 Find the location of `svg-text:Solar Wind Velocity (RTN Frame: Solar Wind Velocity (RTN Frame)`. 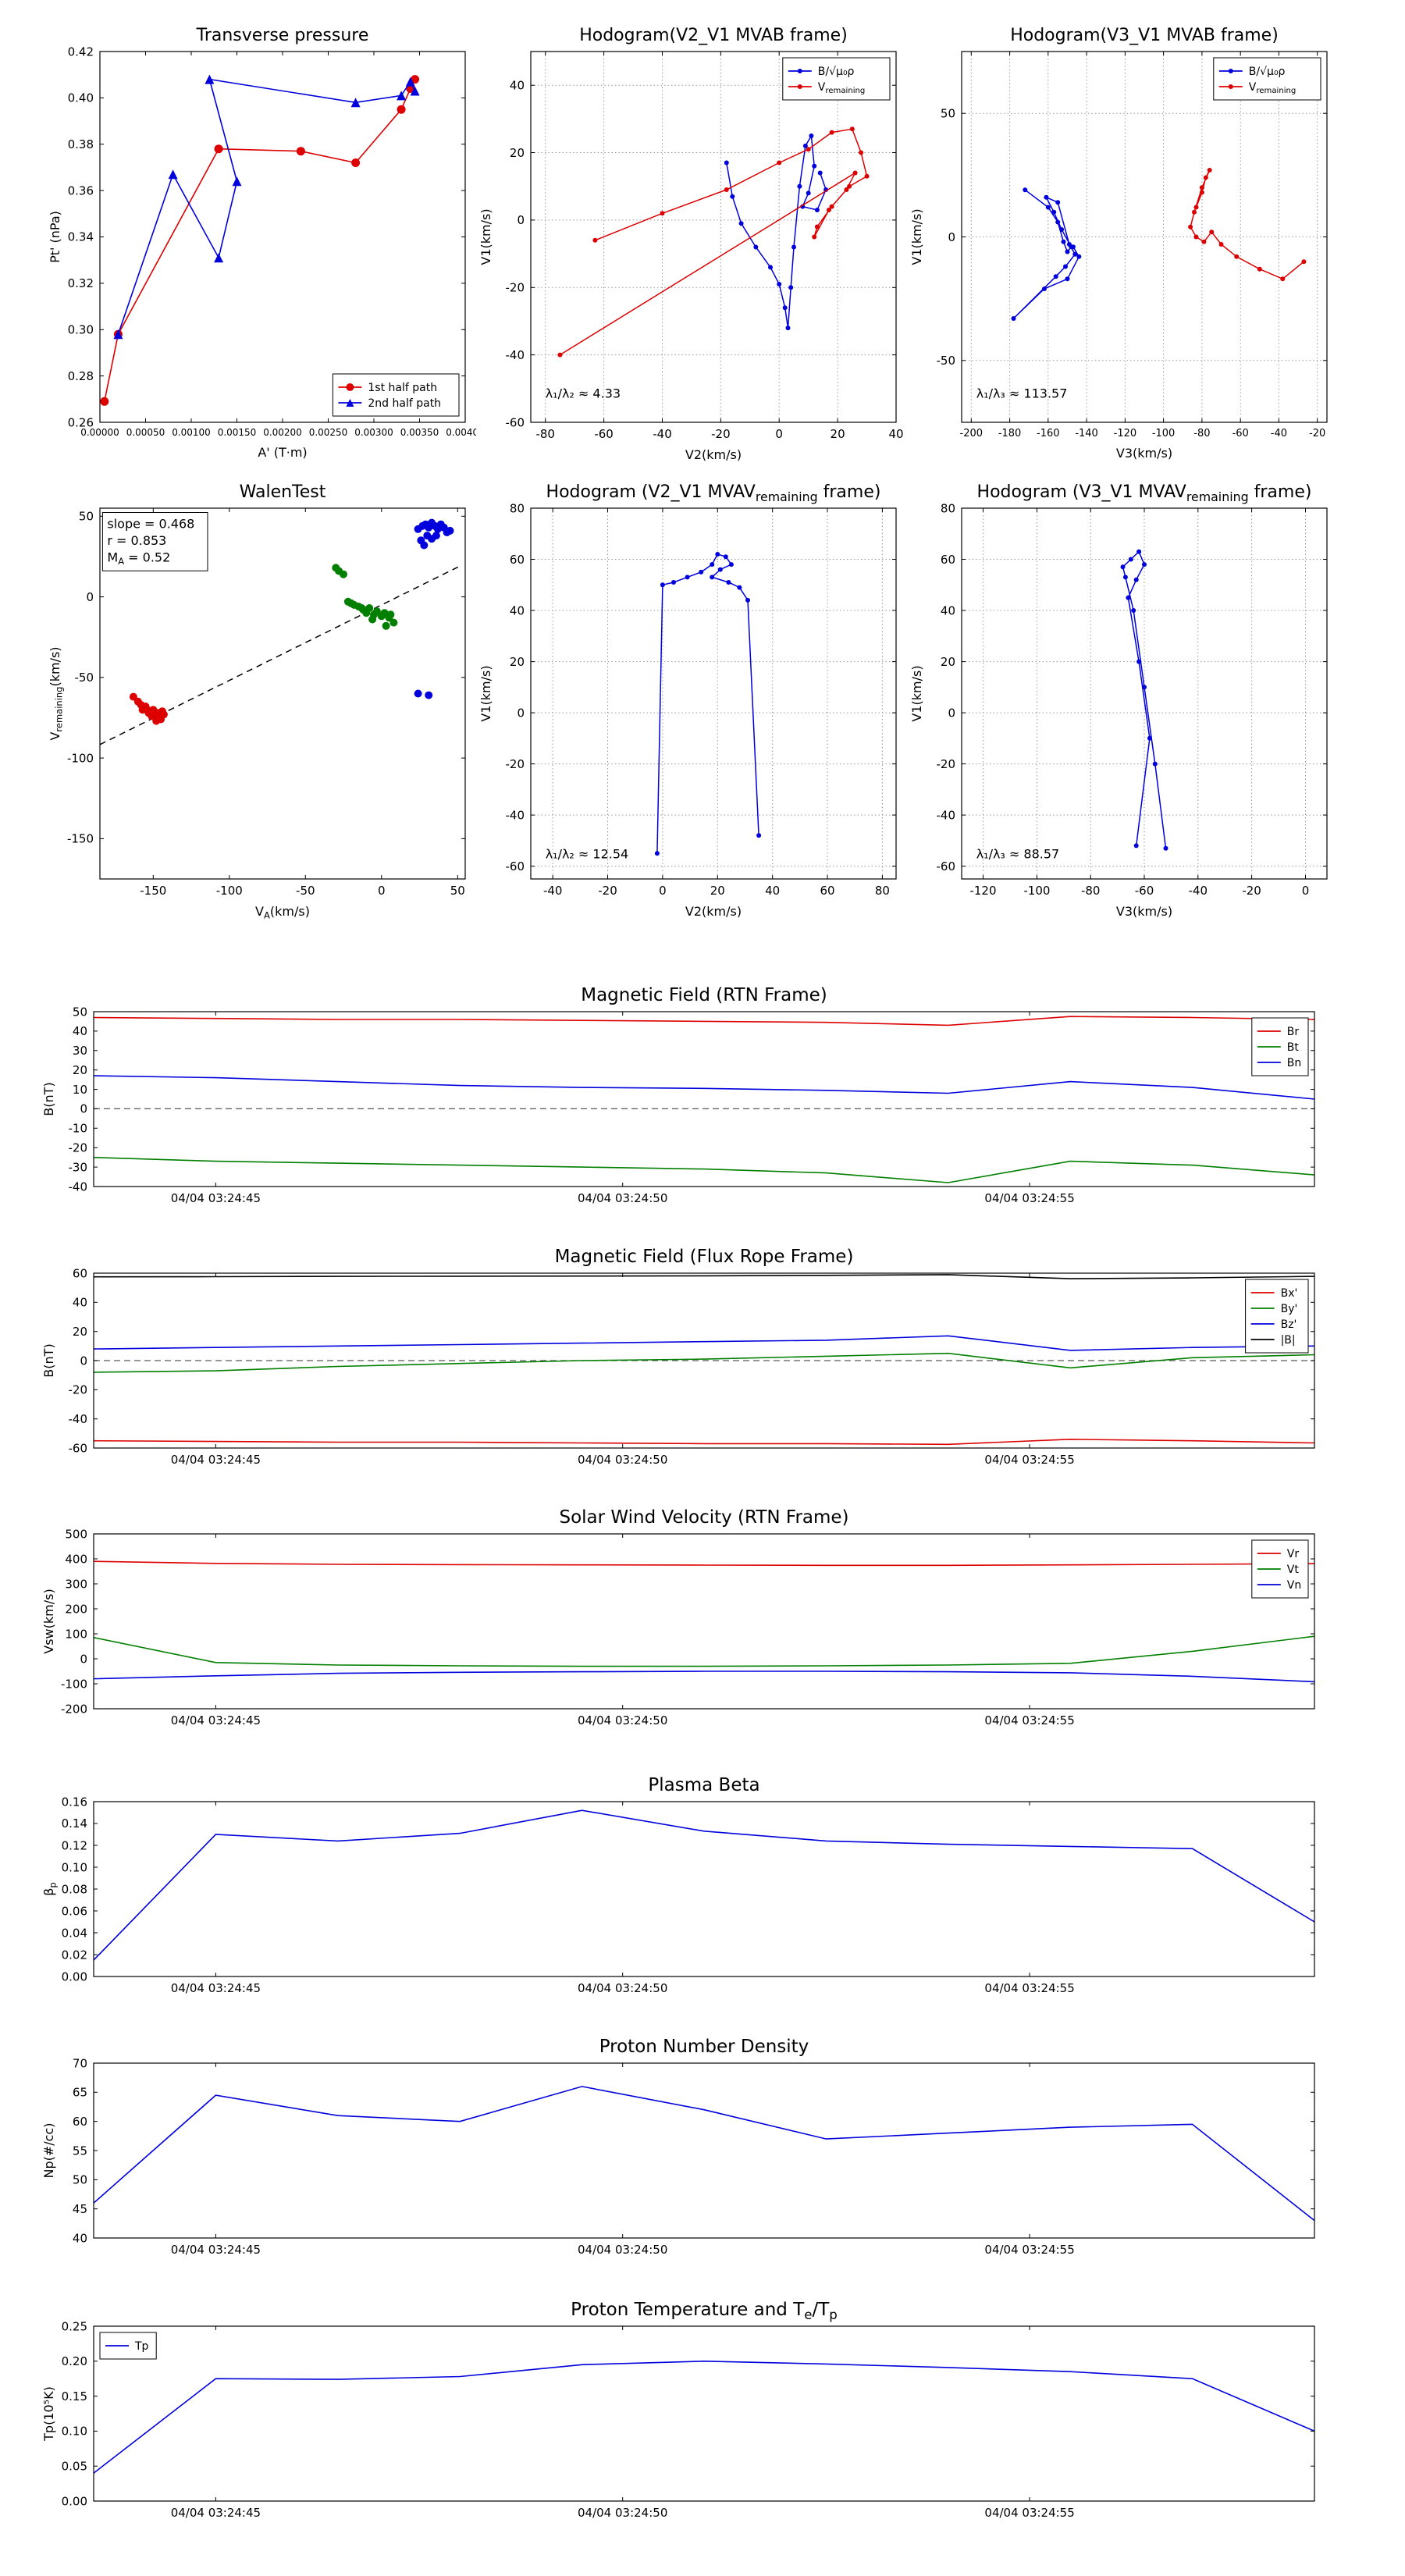

svg-text:Solar Wind Velocity (RTN Frame: Solar Wind Velocity (RTN Frame) is located at coordinates (704, 1517).